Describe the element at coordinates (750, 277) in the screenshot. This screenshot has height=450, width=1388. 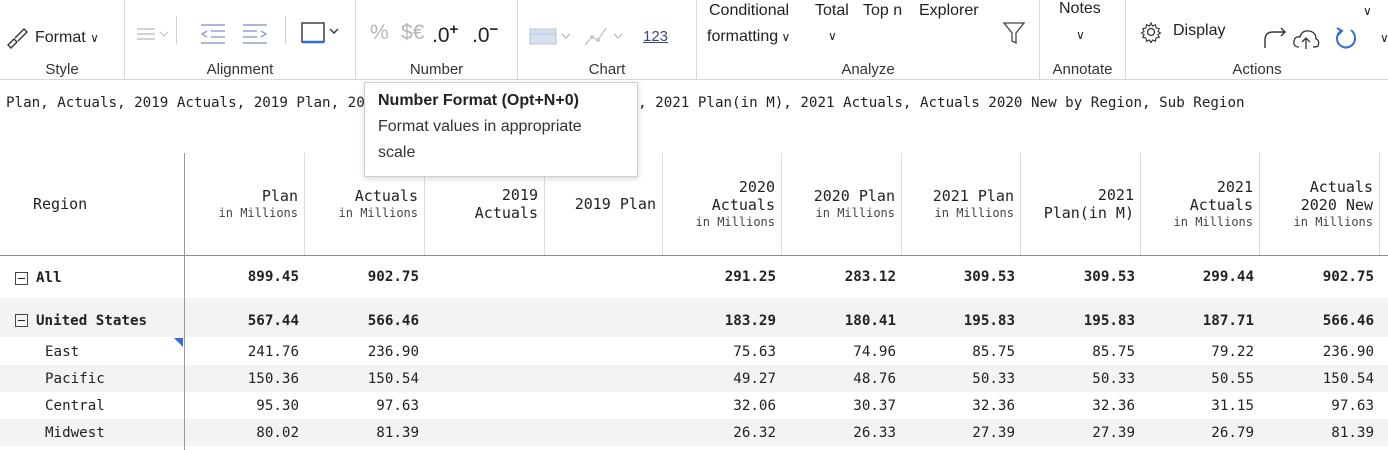
I see `table-cell: 291.25` at that location.